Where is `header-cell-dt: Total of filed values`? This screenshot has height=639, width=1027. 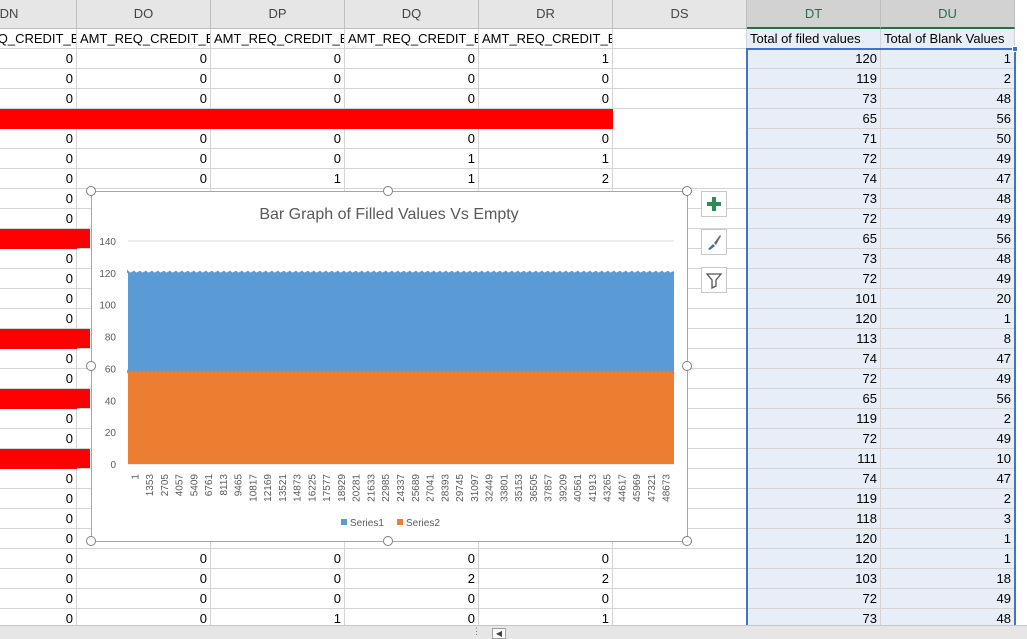
header-cell-dt: Total of filed values is located at coordinates (814, 39).